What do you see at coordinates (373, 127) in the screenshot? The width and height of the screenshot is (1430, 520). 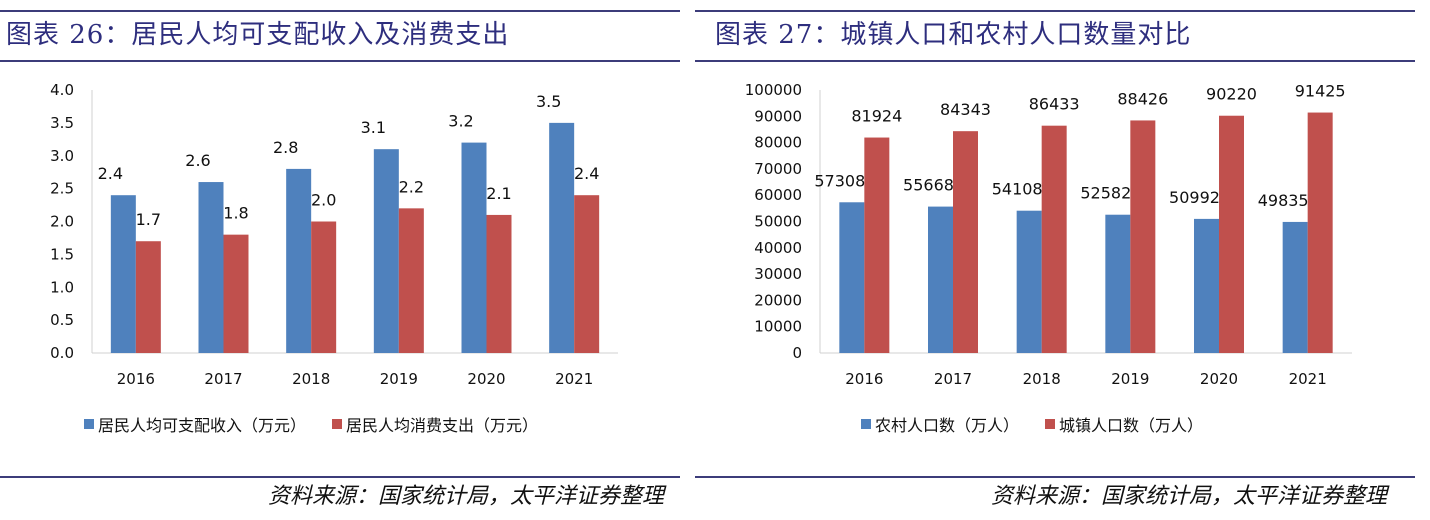 I see `data-label: 3.1` at bounding box center [373, 127].